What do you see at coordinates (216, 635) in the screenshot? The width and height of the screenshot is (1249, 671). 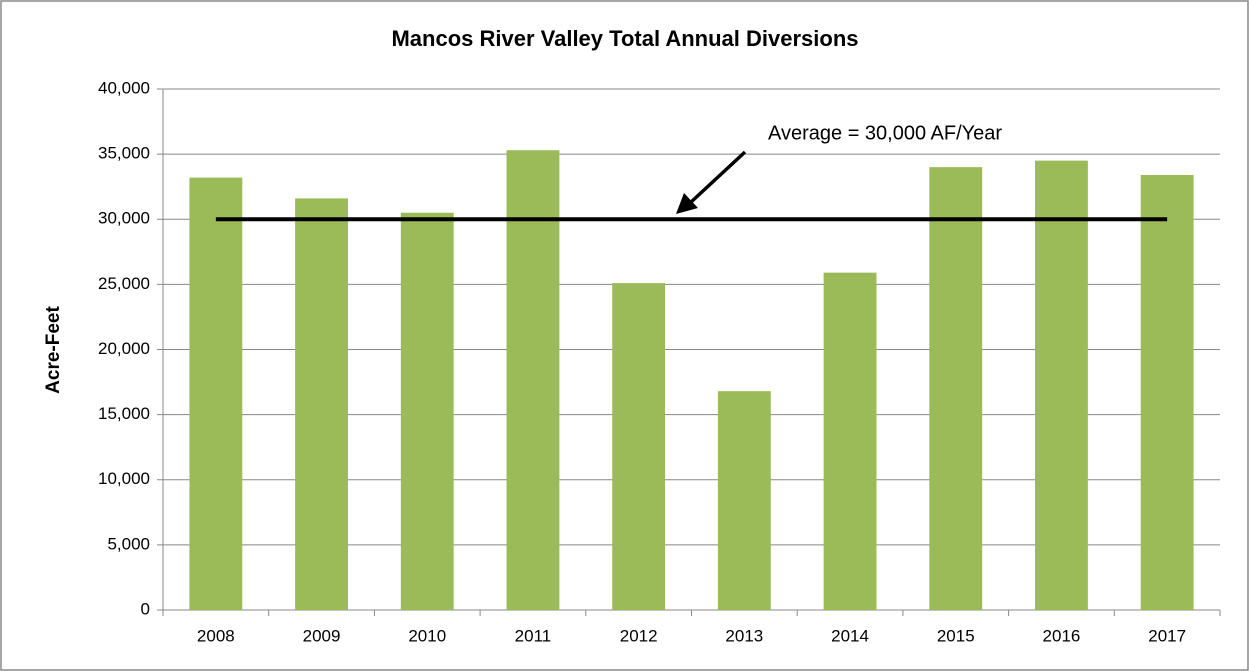 I see `x-tick-label: 2008` at bounding box center [216, 635].